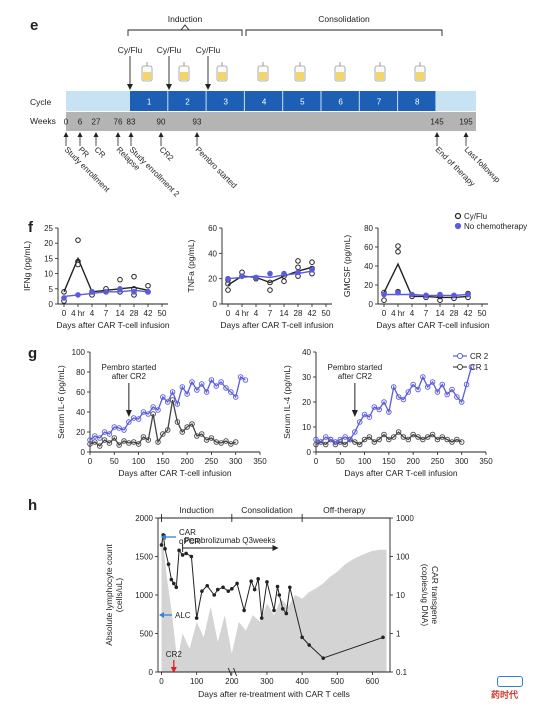  Describe the element at coordinates (34, 25) in the screenshot. I see `panel-e-label: e` at that location.